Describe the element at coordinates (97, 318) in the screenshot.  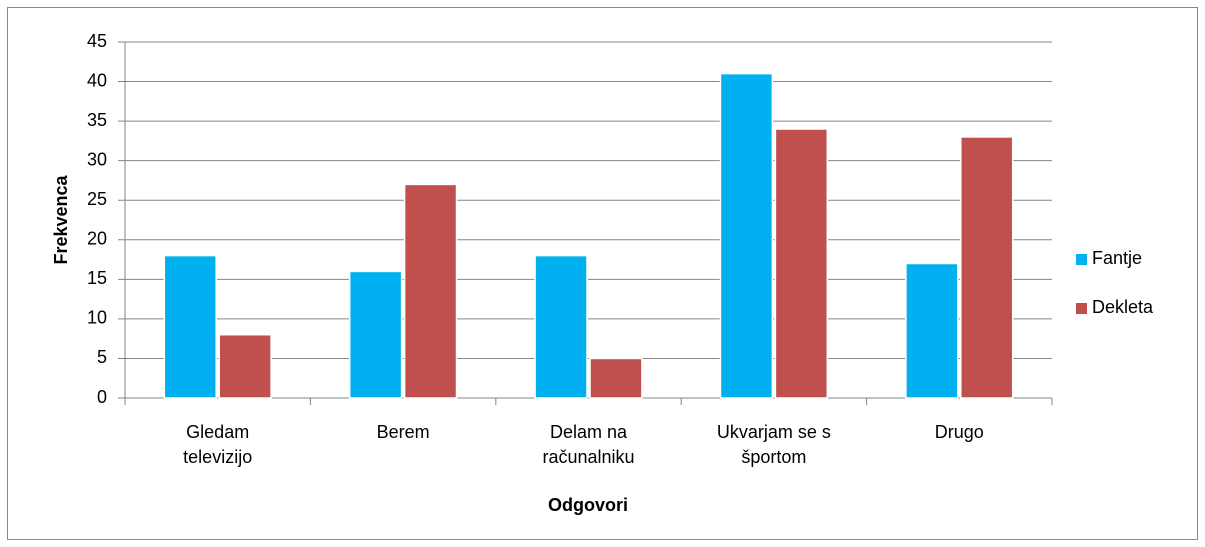
I see `y-tick-label: 10` at that location.